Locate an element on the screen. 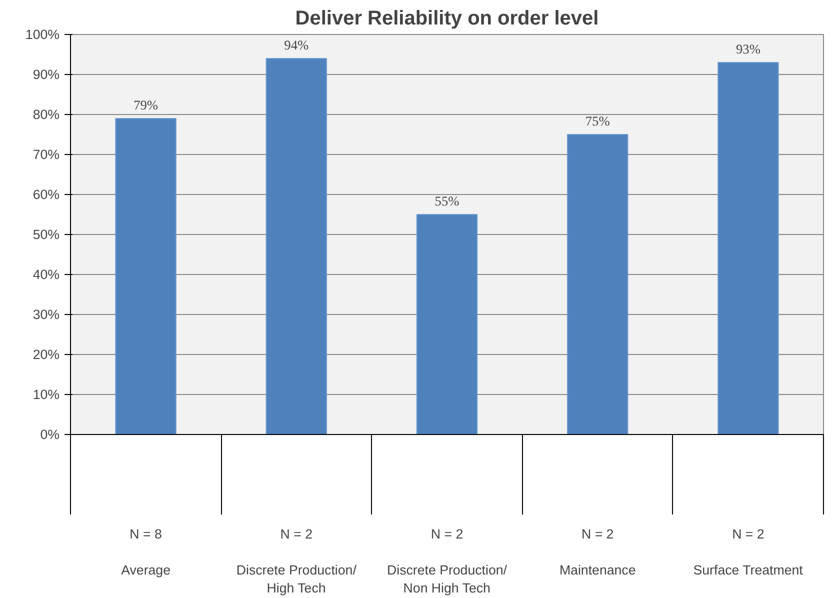 The height and width of the screenshot is (598, 833). category-label: N = 2 Maintenance is located at coordinates (597, 552).